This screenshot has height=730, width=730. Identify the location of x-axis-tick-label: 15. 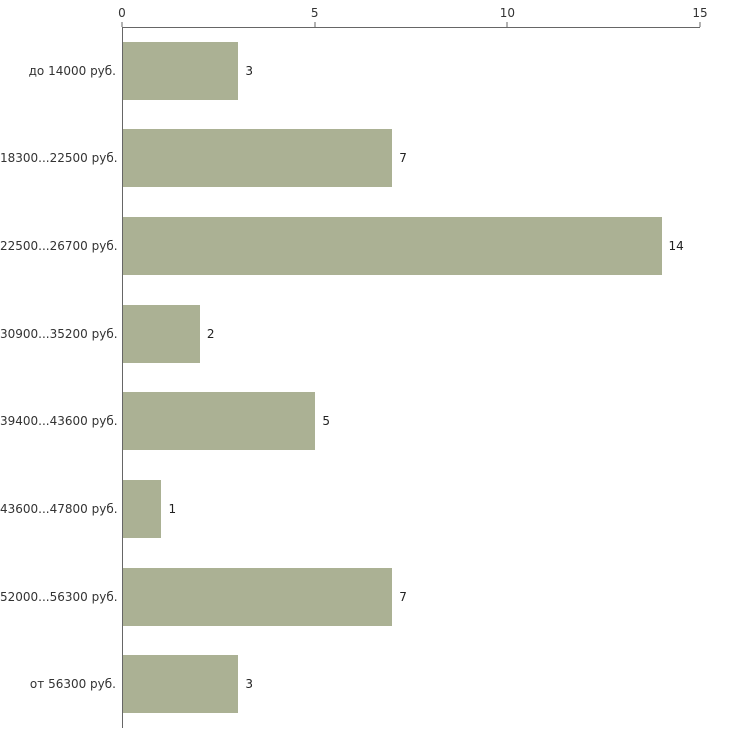
(700, 13).